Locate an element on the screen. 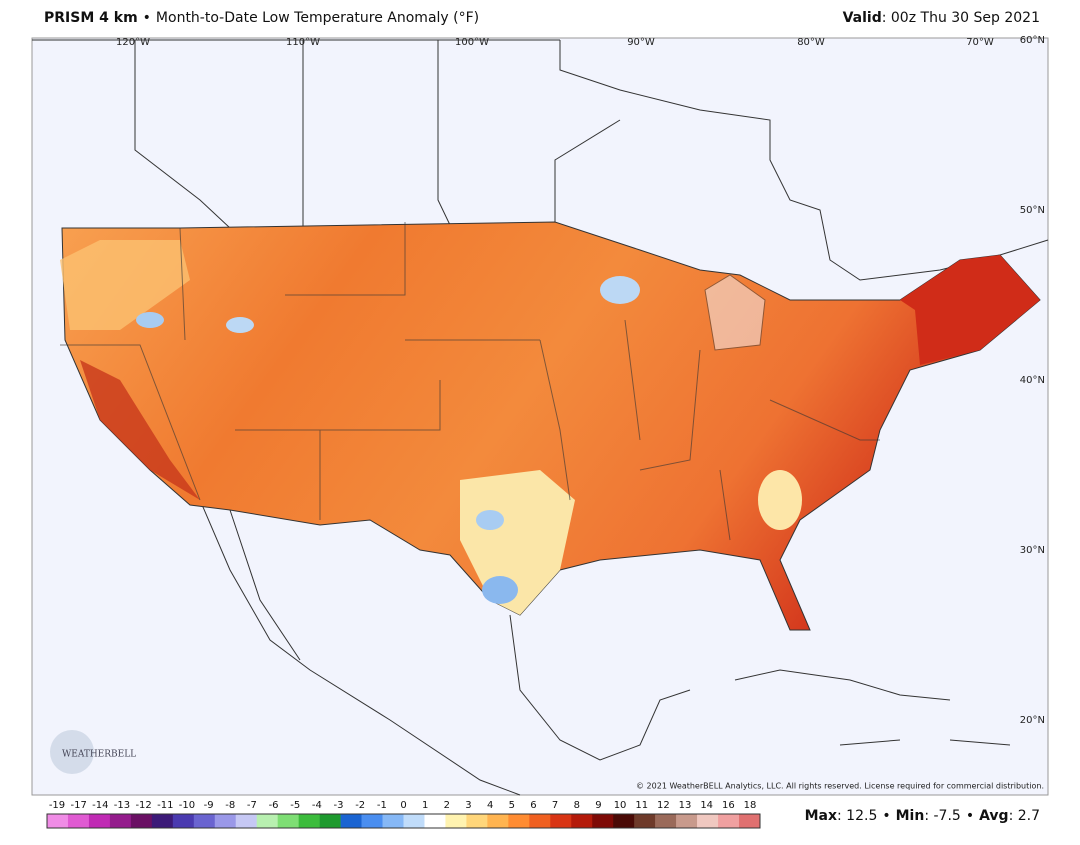 The height and width of the screenshot is (845, 1080). logo: WEATHERBELL is located at coordinates (99, 755).